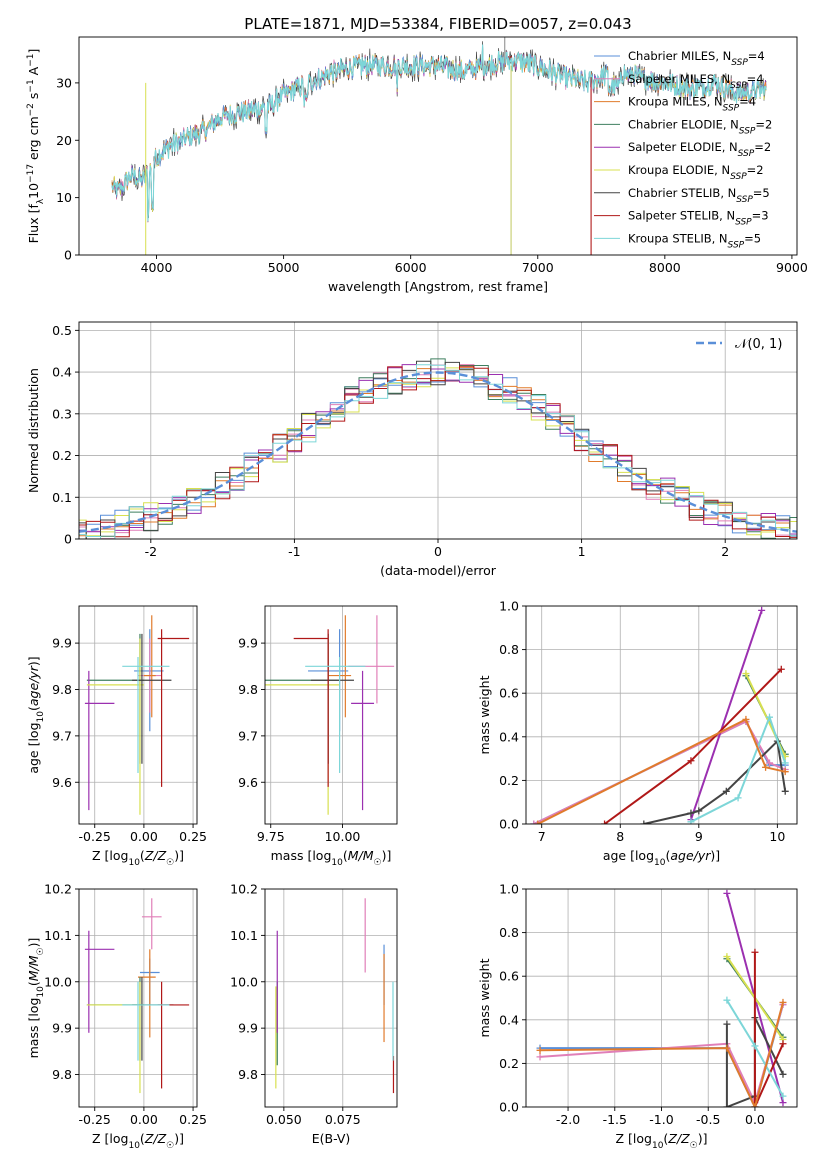 This screenshot has height=1170, width=819. I want to click on legend-label: Salpeter STELIB, NSSP=3, so click(698, 218).